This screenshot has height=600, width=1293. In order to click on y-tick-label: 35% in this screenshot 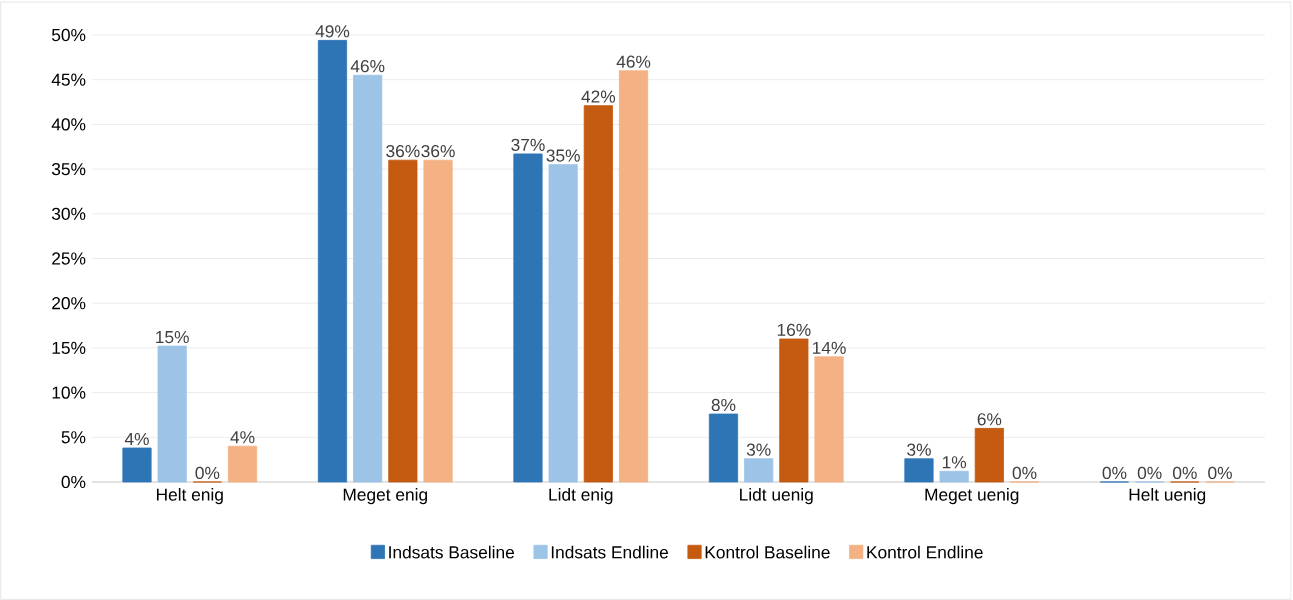, I will do `click(68, 169)`.